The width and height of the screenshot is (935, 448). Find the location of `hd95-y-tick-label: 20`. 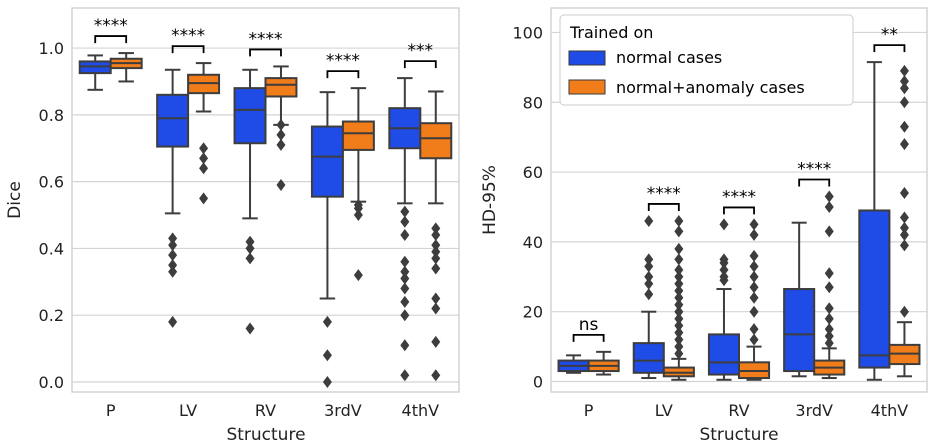

hd95-y-tick-label: 20 is located at coordinates (533, 312).